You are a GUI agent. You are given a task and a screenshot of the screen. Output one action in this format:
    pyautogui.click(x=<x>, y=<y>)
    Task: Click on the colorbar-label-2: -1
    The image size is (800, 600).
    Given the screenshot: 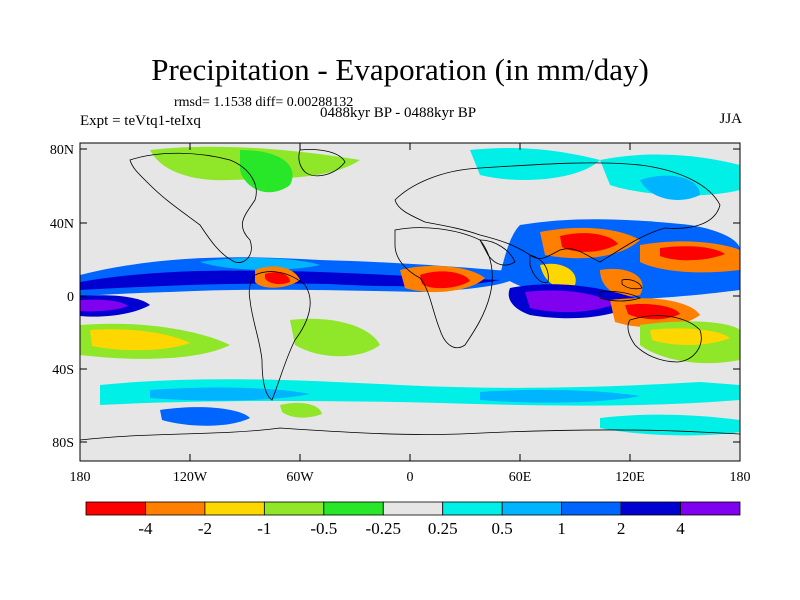 What is the action you would take?
    pyautogui.click(x=264, y=528)
    